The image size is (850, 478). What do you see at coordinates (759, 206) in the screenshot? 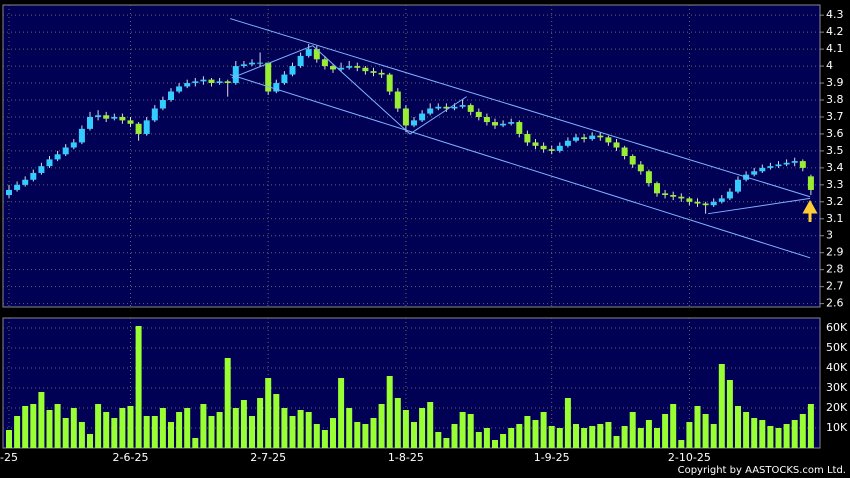
I see `trendline` at bounding box center [759, 206].